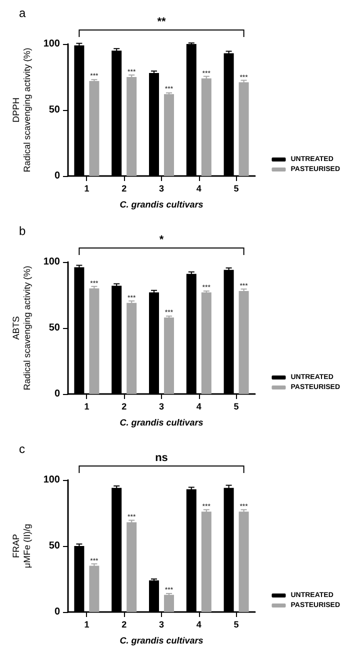 This screenshot has height=655, width=347. I want to click on y-axis-title: DPPH Radical scavenging activity (%), so click(21, 110).